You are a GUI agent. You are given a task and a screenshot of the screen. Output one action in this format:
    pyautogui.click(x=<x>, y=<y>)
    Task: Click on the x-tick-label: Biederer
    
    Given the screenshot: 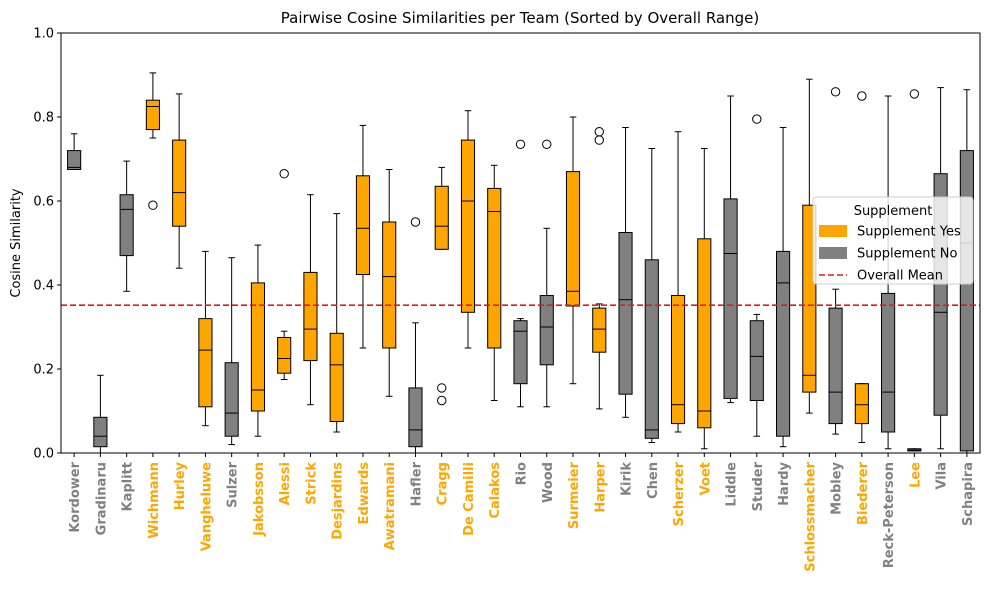 What is the action you would take?
    pyautogui.click(x=863, y=493)
    